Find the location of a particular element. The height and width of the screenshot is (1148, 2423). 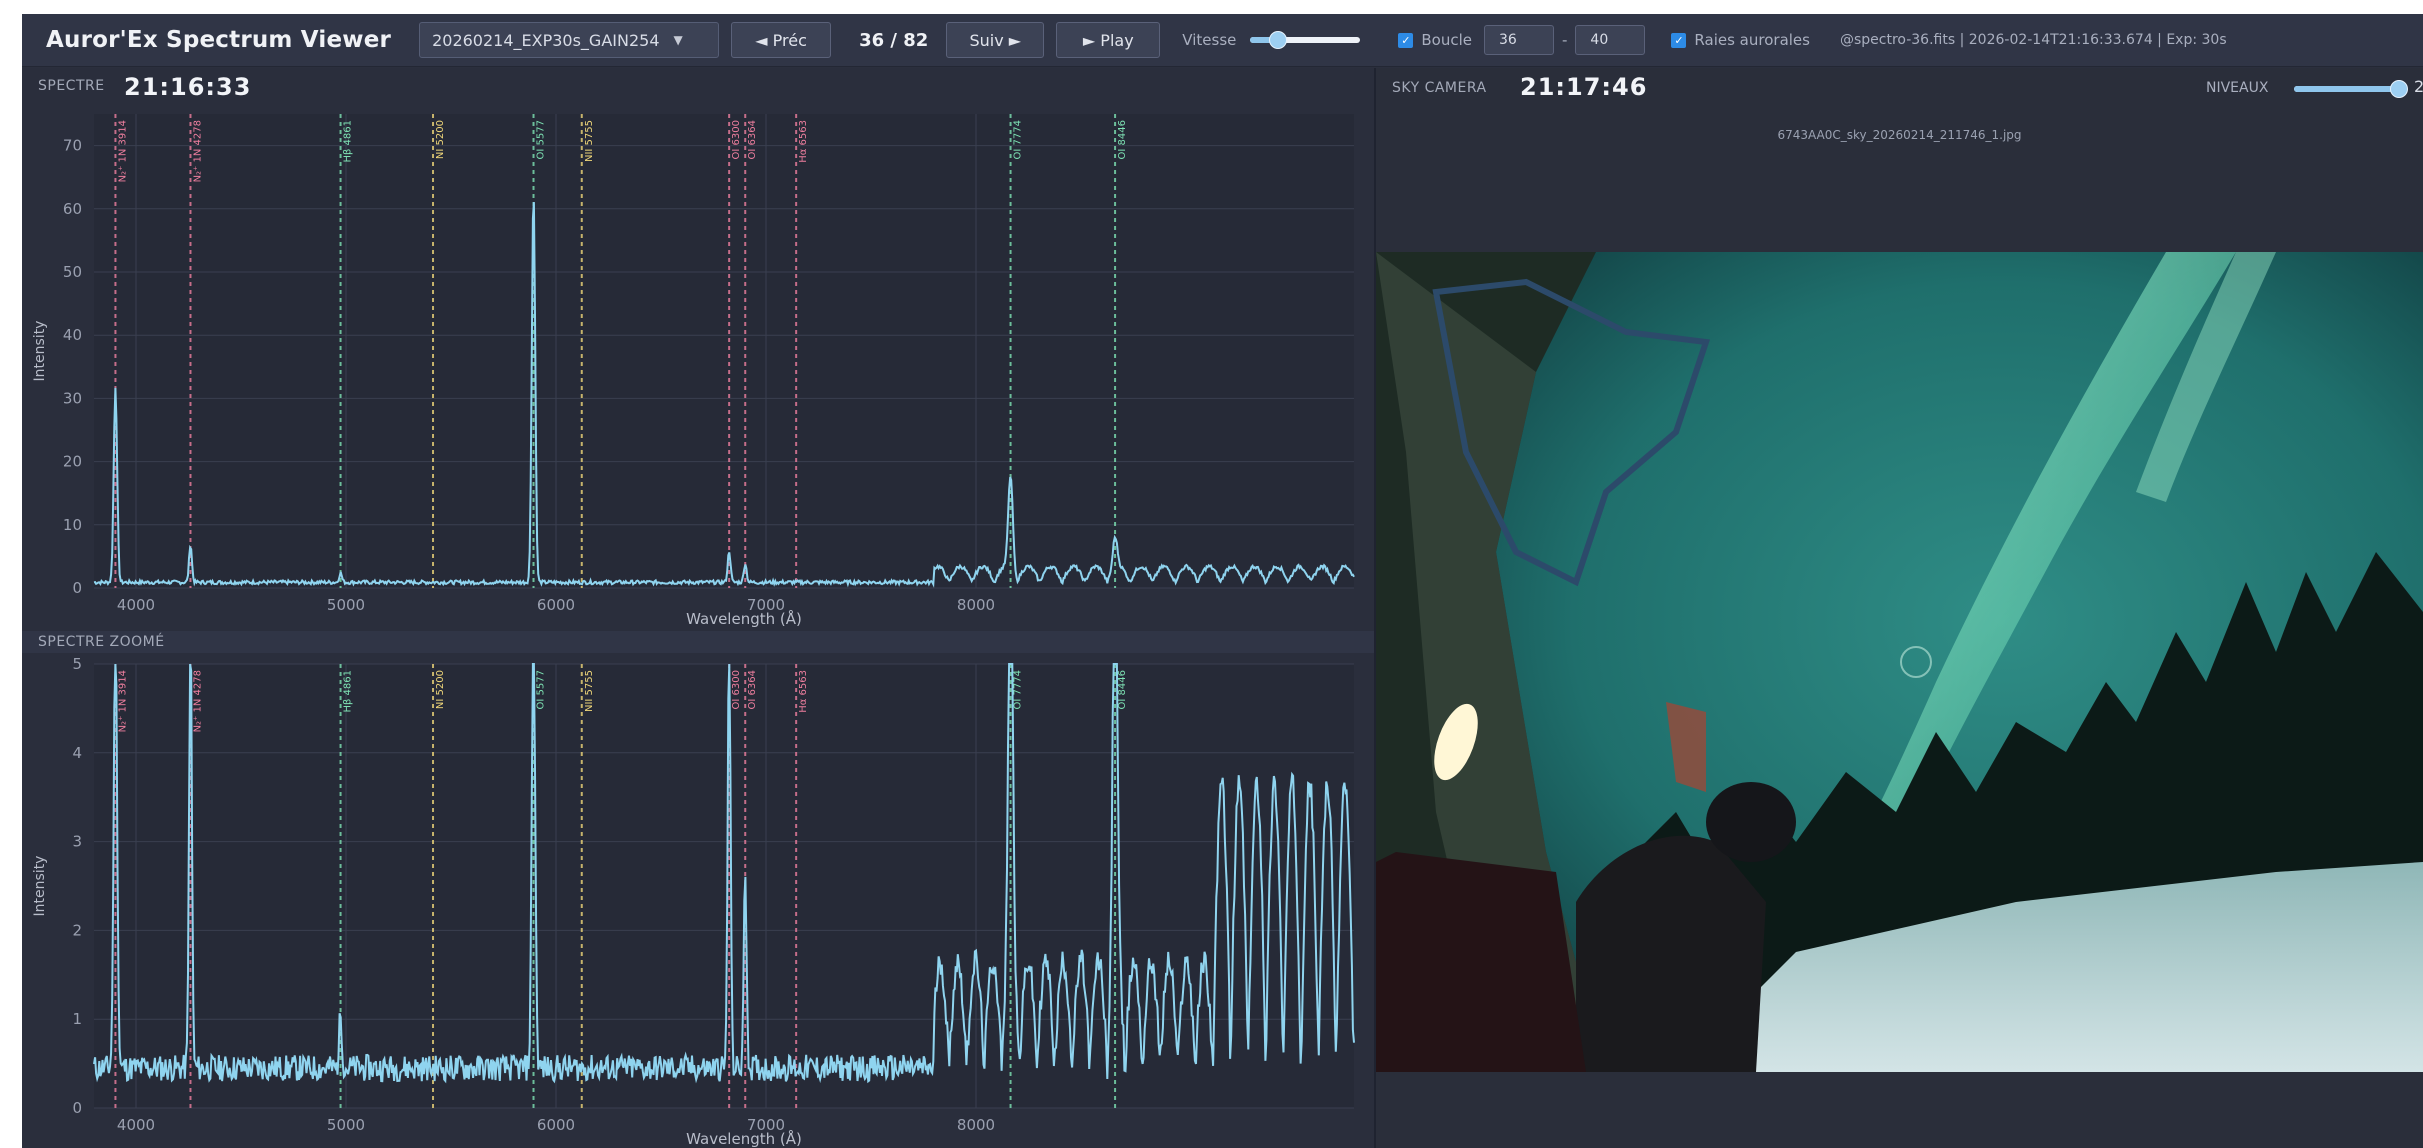

file-select: 20260214_EXP30s_GAIN254 ▼ is located at coordinates (569, 40).